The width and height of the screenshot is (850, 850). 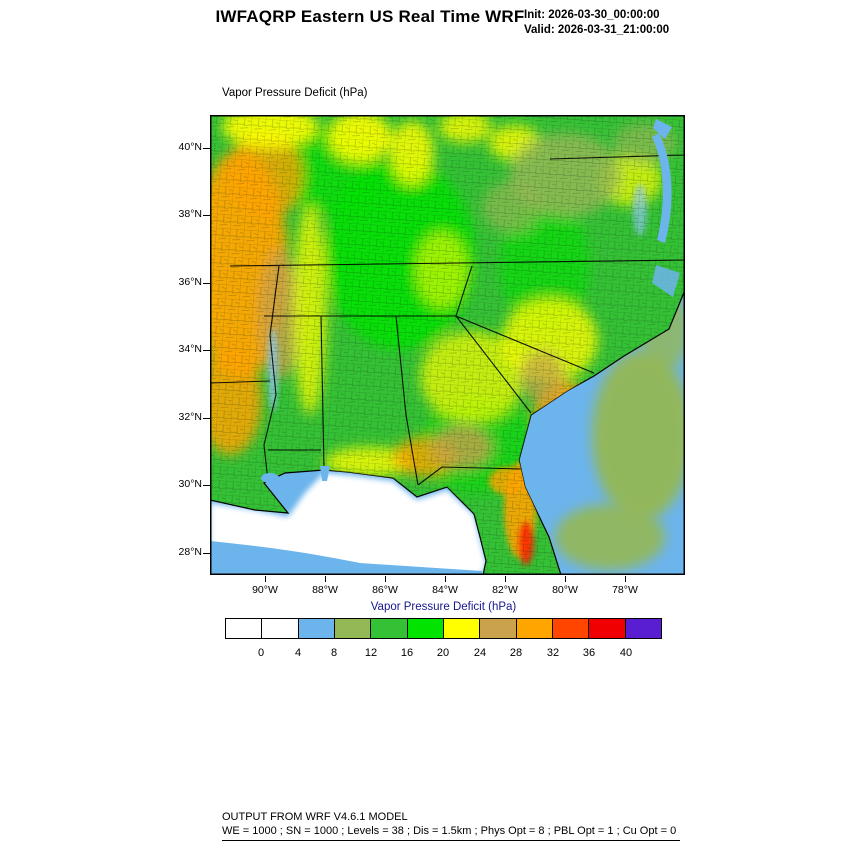 I want to click on init-time: Init: 2026-03-30_00:00:00, so click(x=592, y=15).